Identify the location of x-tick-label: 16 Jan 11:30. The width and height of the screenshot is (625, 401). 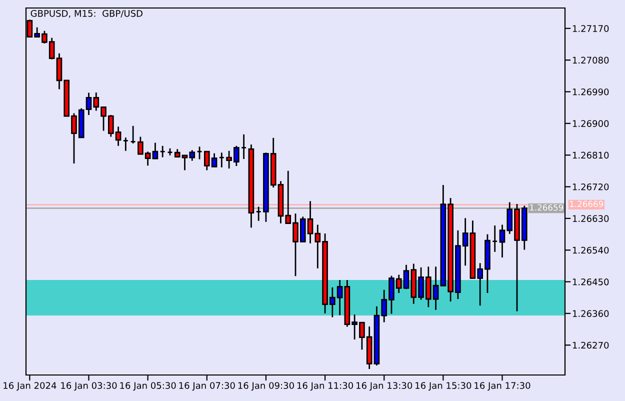
(325, 386).